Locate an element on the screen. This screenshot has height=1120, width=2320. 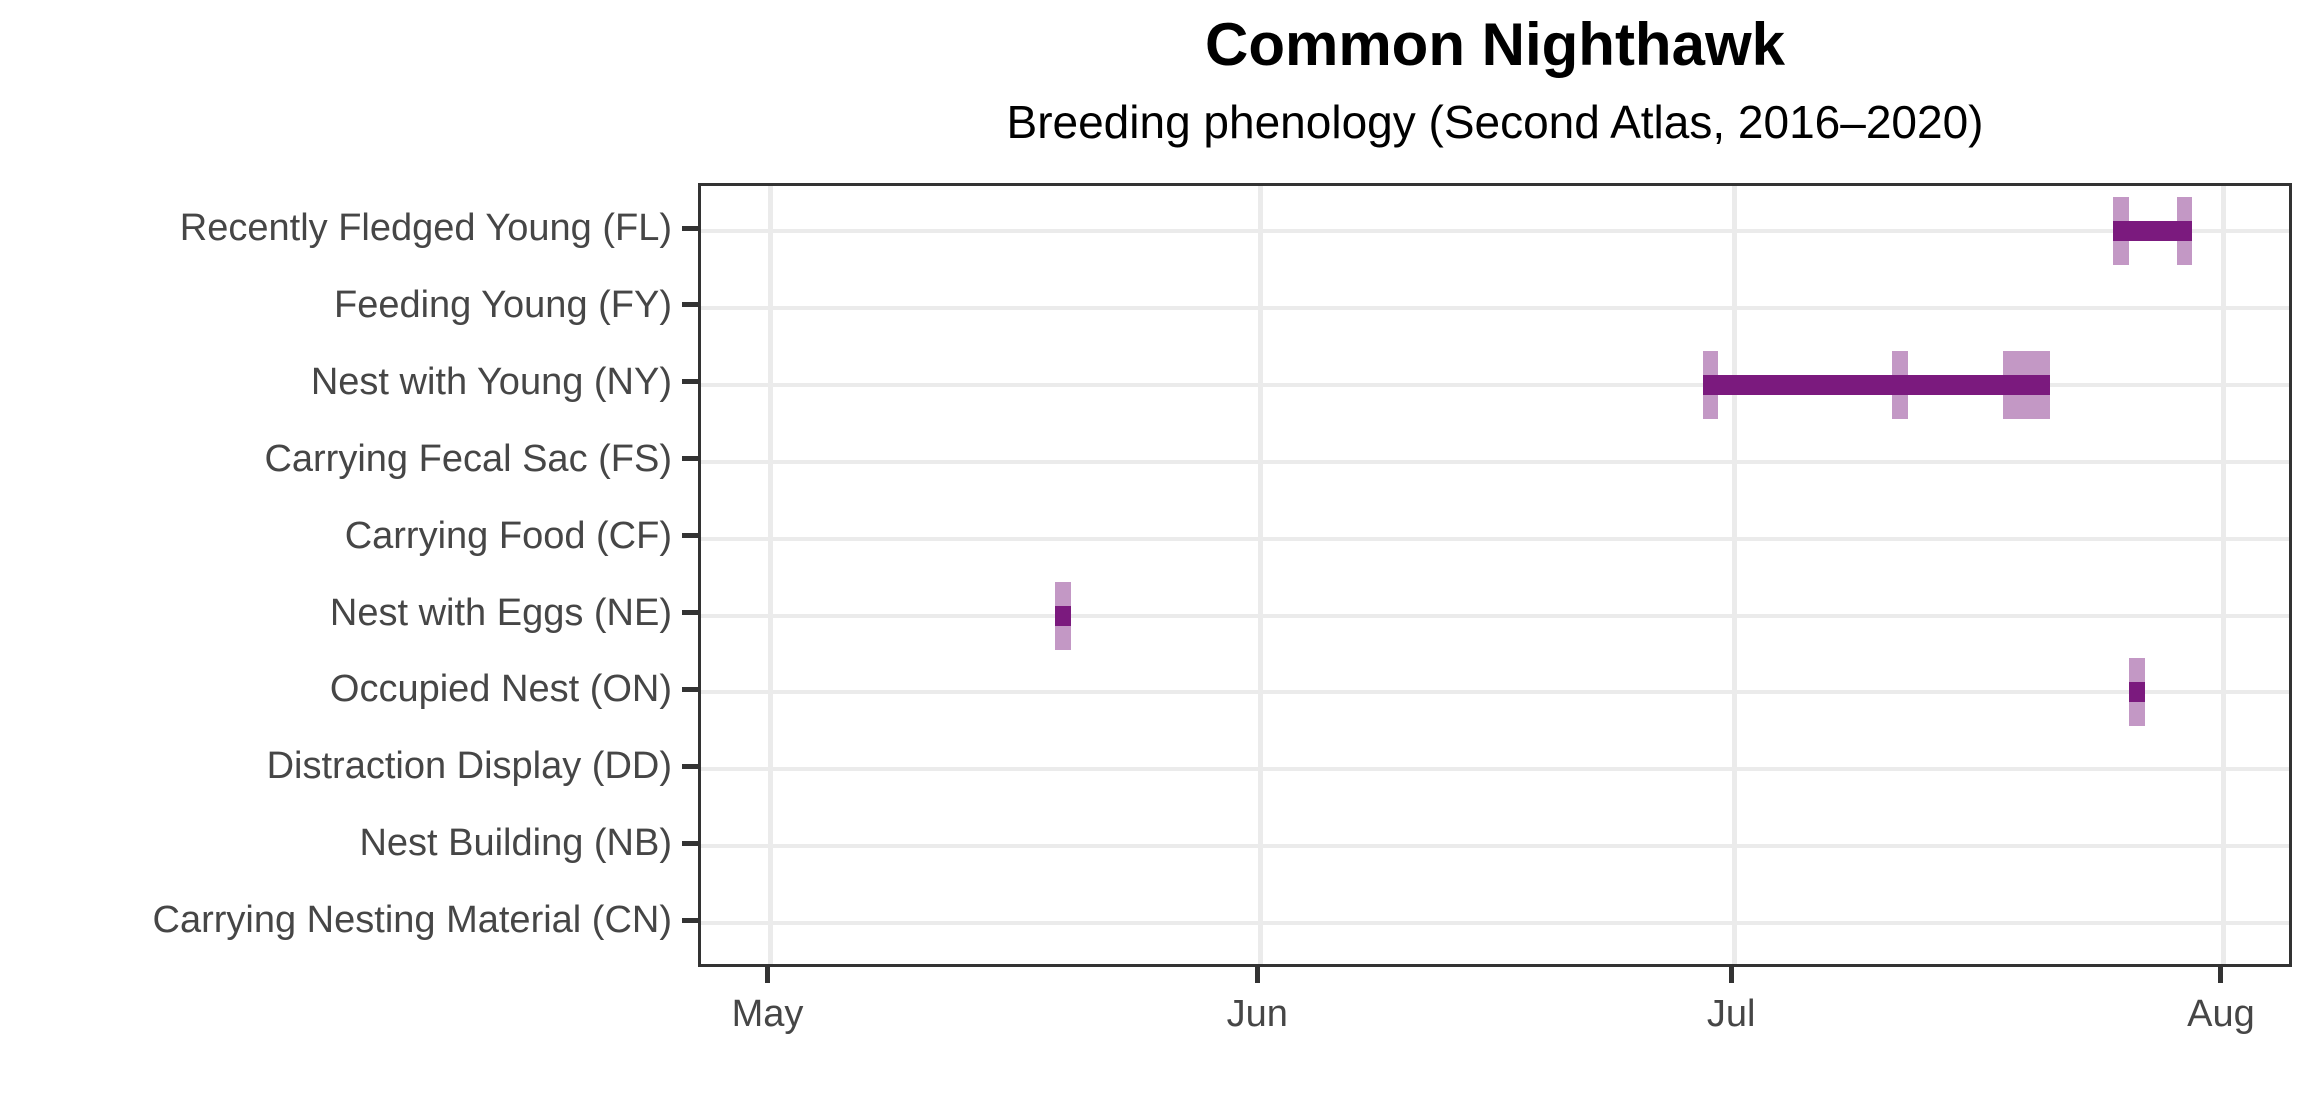
y-axis-label-fs: Carrying Fecal Sac (FS) is located at coordinates (468, 458).